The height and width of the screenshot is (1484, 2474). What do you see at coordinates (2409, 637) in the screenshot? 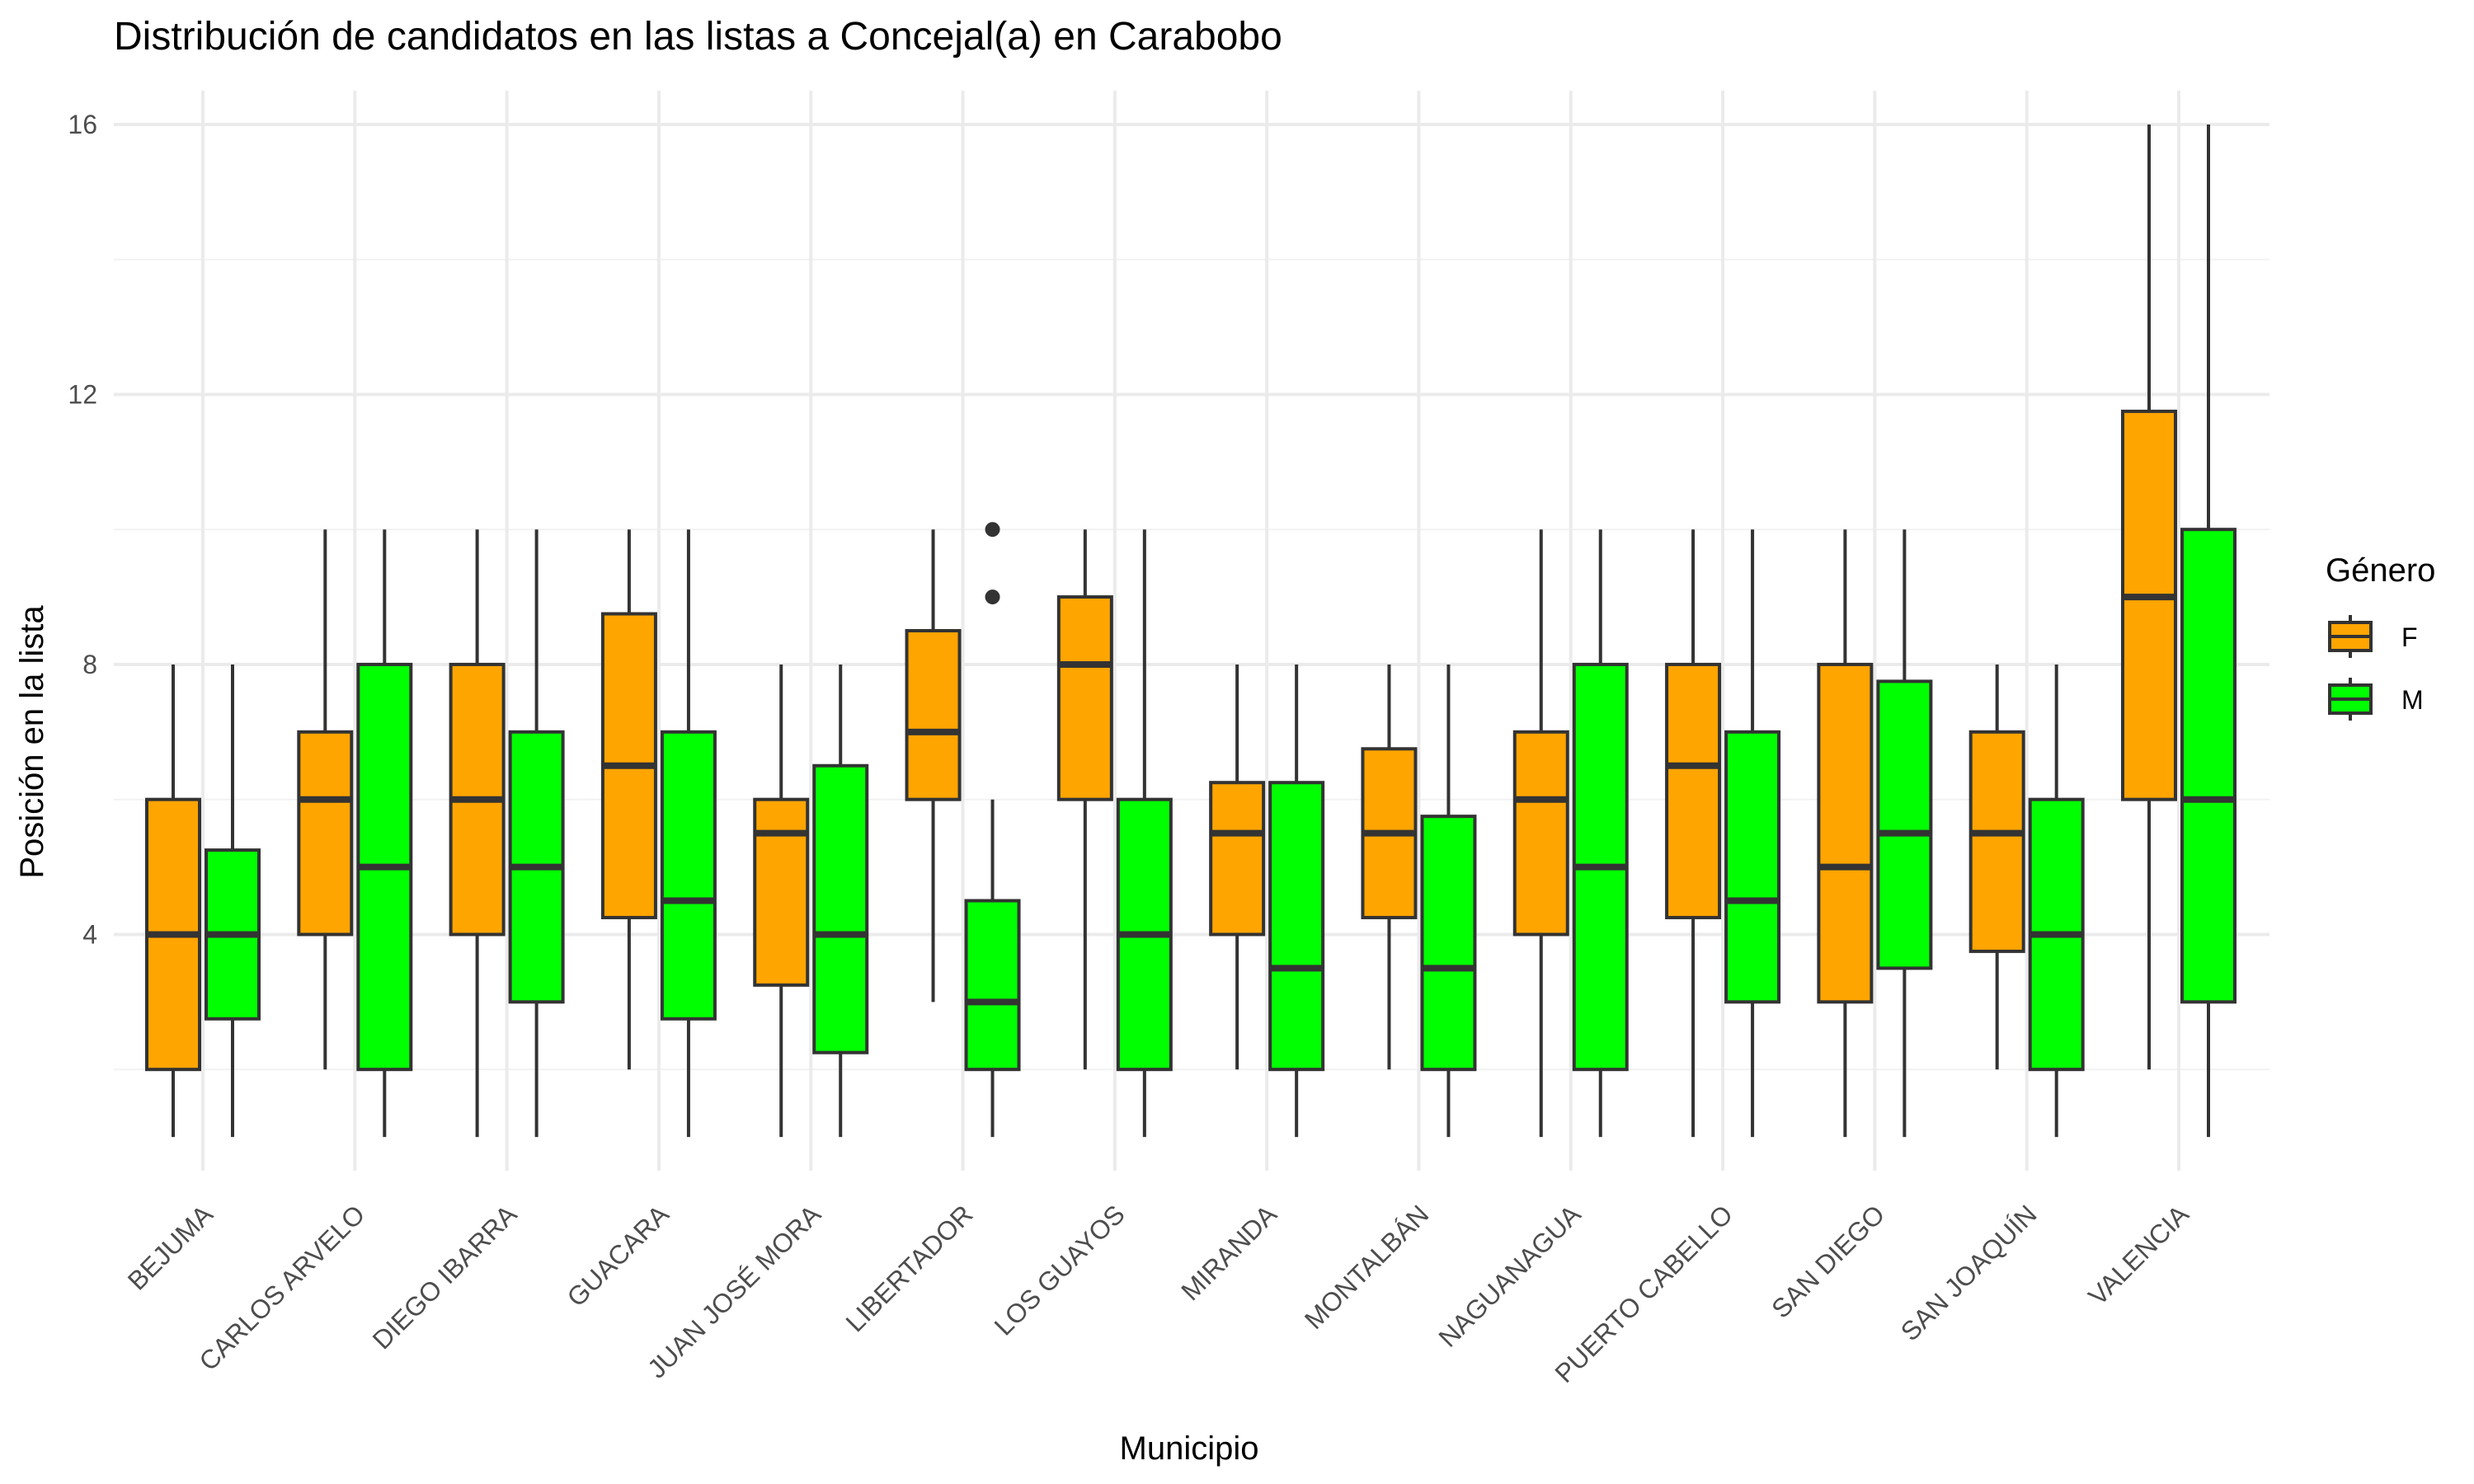
I see `legend-label: F` at bounding box center [2409, 637].